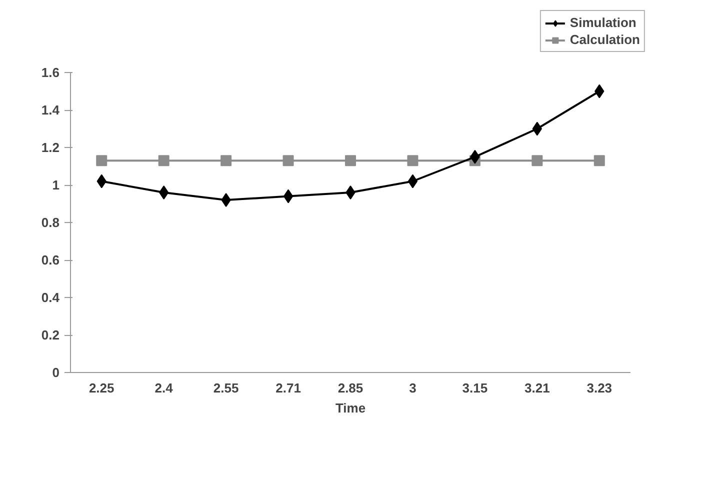  I want to click on y-tick-label: 1, so click(56, 185).